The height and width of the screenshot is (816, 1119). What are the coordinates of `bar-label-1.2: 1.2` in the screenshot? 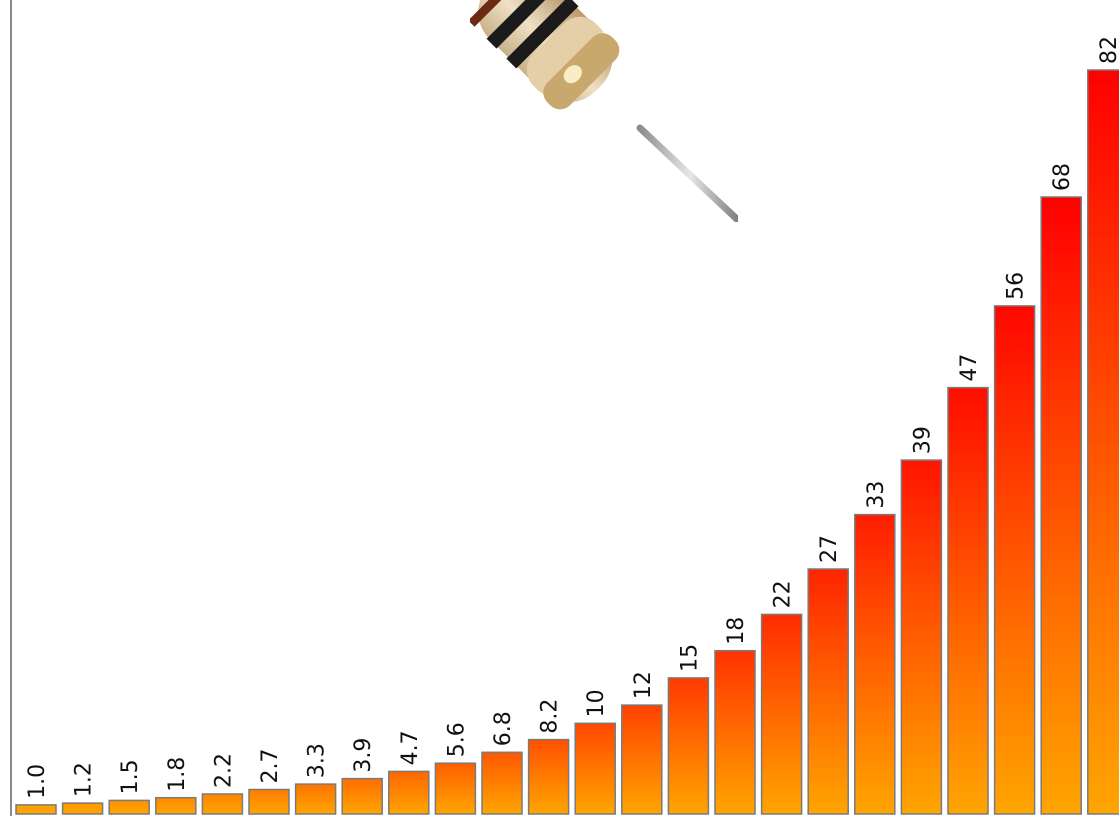 It's located at (84, 779).